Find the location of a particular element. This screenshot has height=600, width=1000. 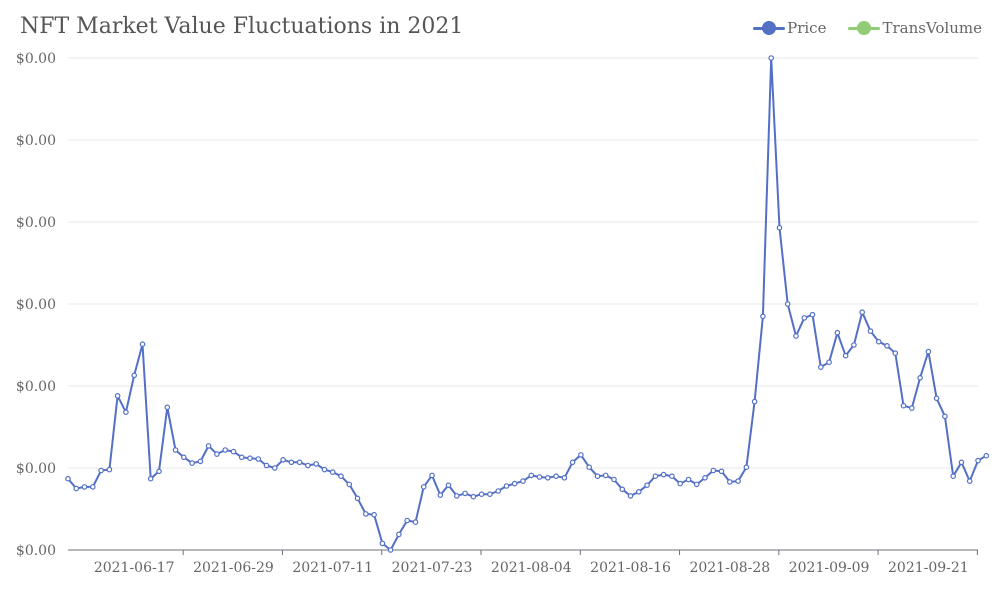

legend-item-transvolume: TransVolume is located at coordinates (915, 28).